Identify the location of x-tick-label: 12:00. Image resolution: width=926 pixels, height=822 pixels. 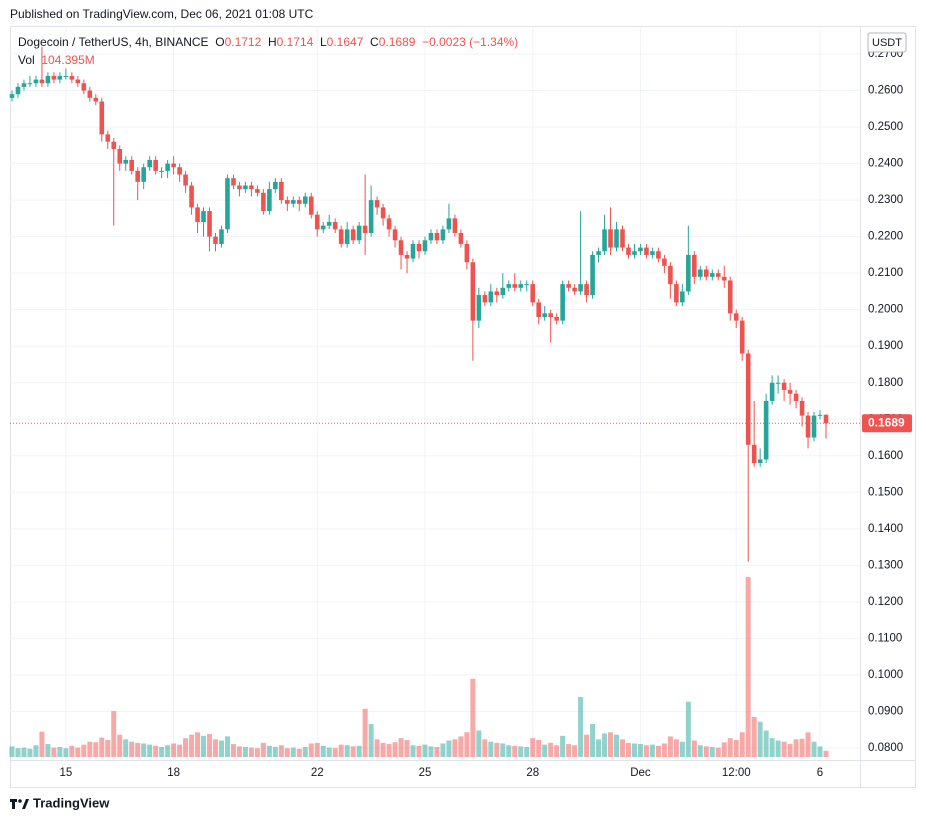
(736, 773).